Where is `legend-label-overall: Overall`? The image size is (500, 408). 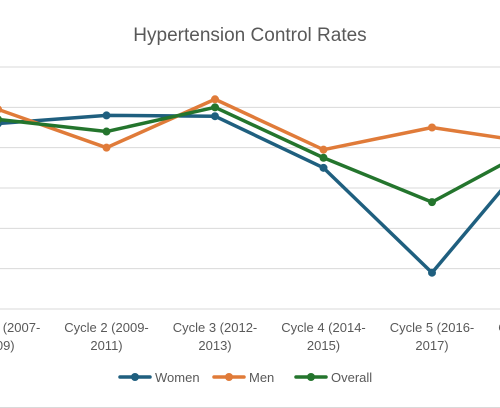
legend-label-overall: Overall is located at coordinates (351, 377).